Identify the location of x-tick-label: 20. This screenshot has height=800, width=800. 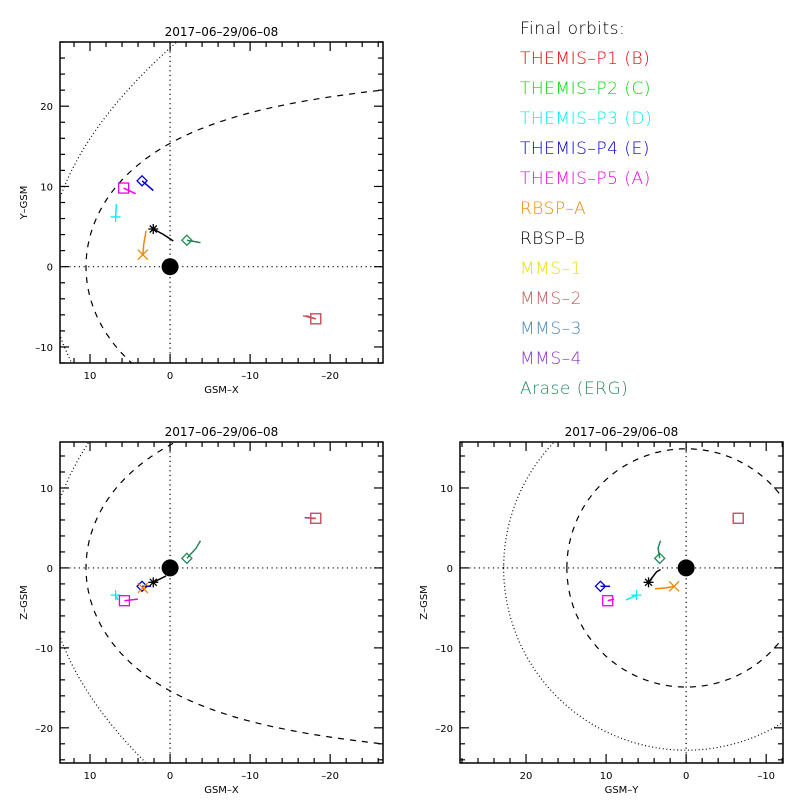
(526, 776).